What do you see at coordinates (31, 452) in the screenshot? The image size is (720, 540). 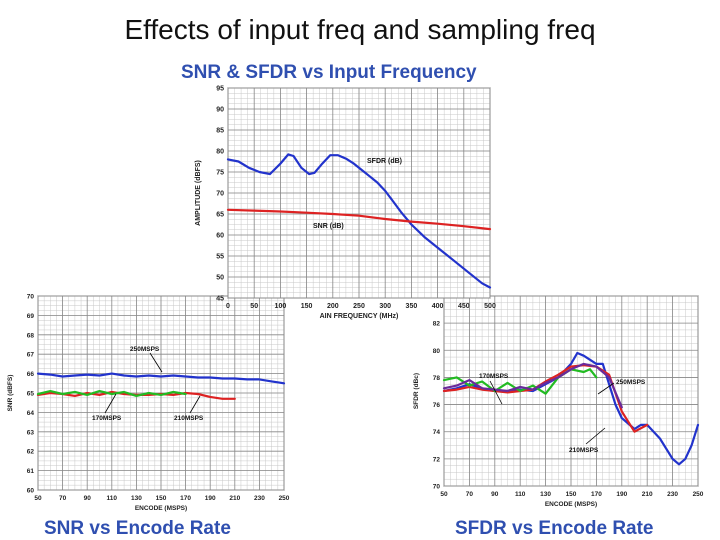 I see `y-tick-label: 62` at bounding box center [31, 452].